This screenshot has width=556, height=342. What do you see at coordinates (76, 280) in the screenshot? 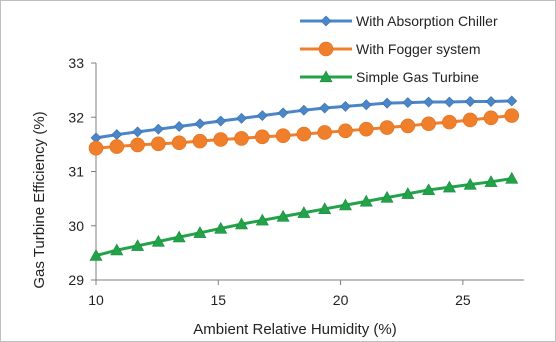
I see `y-tick-label: 29` at bounding box center [76, 280].